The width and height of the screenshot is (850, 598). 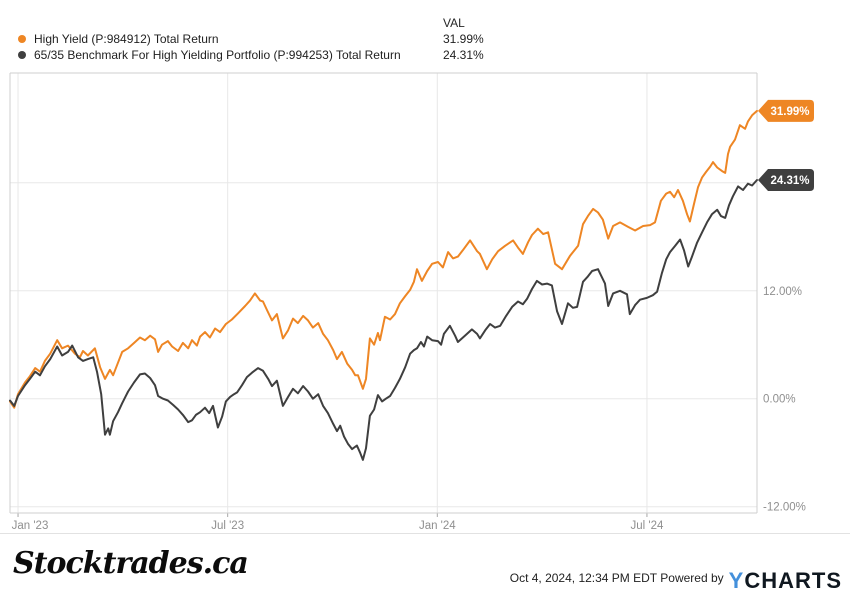 What do you see at coordinates (782, 292) in the screenshot?
I see `svg-text: 12.00%` at bounding box center [782, 292].